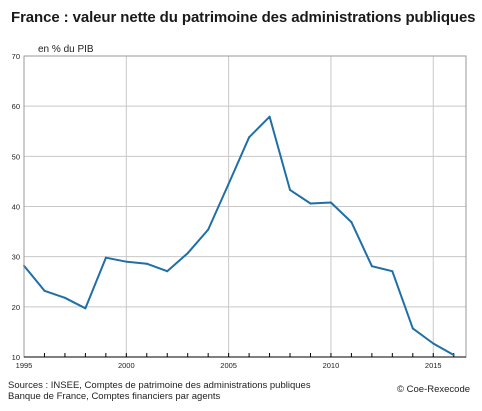  I want to click on y-tick-label-20: 20, so click(16, 307).